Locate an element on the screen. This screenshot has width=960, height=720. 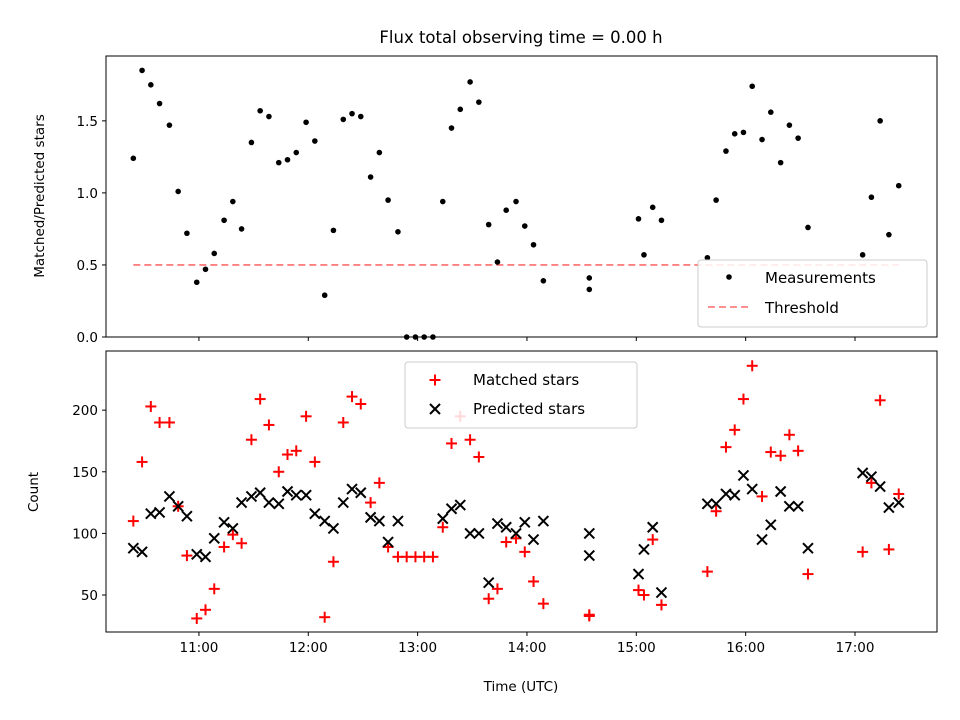
ratio-y-tick-label: 1.0 is located at coordinates (87, 194).